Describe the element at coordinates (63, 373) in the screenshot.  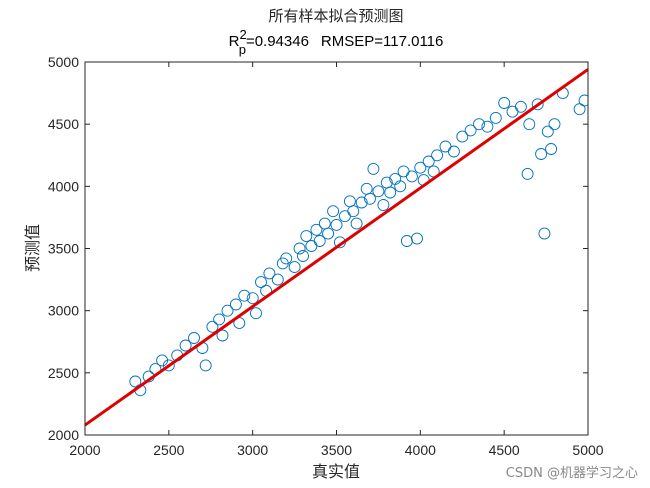
I see `y-tick-label: 2500` at that location.